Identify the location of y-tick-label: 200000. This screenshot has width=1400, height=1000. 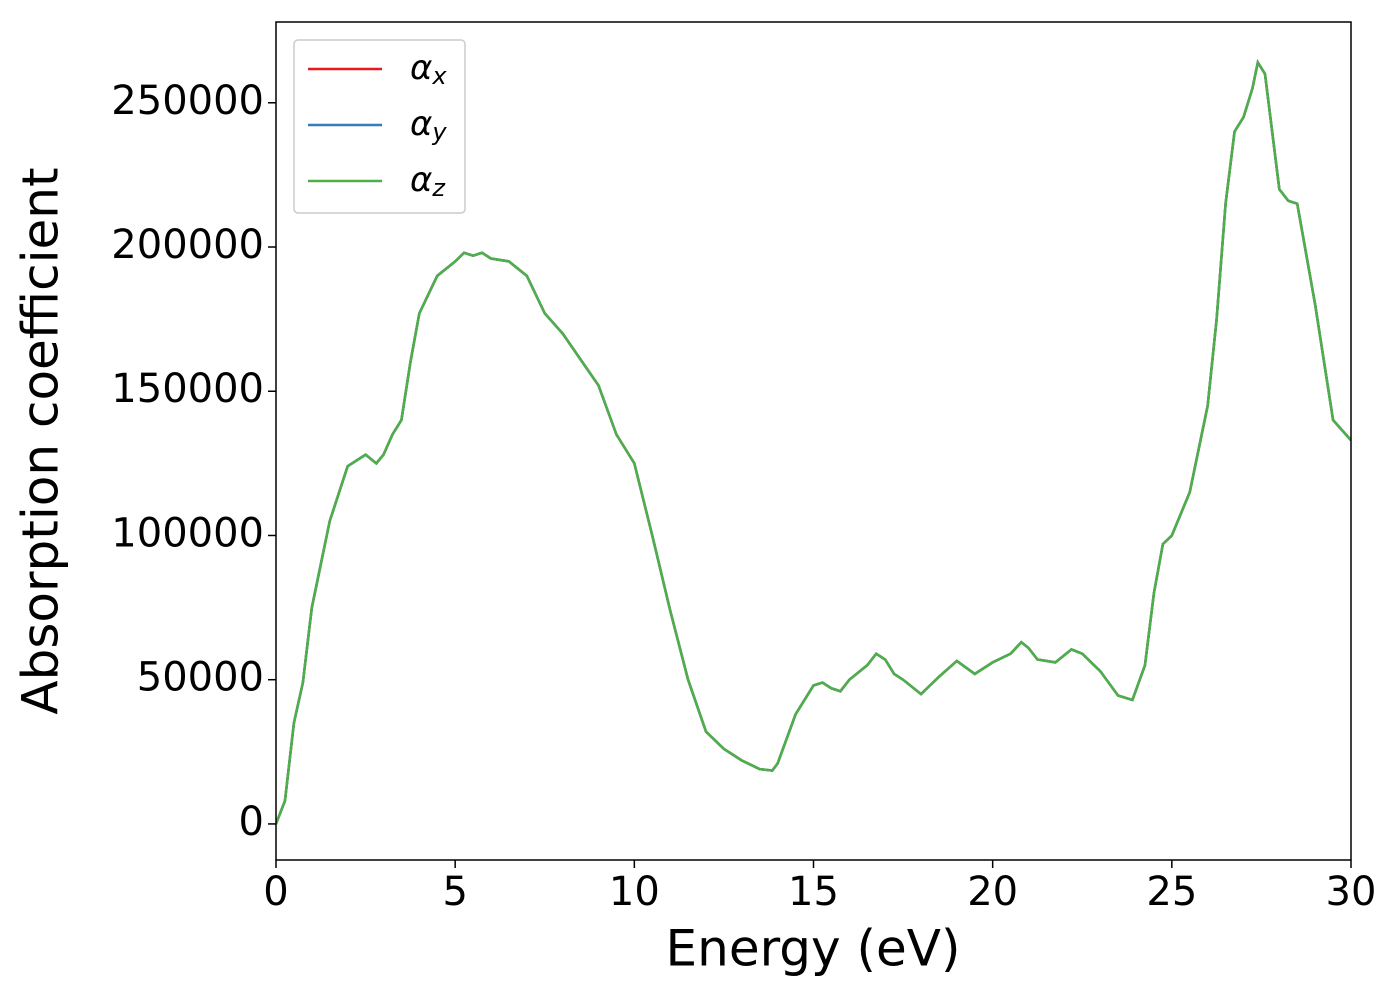
(187, 245).